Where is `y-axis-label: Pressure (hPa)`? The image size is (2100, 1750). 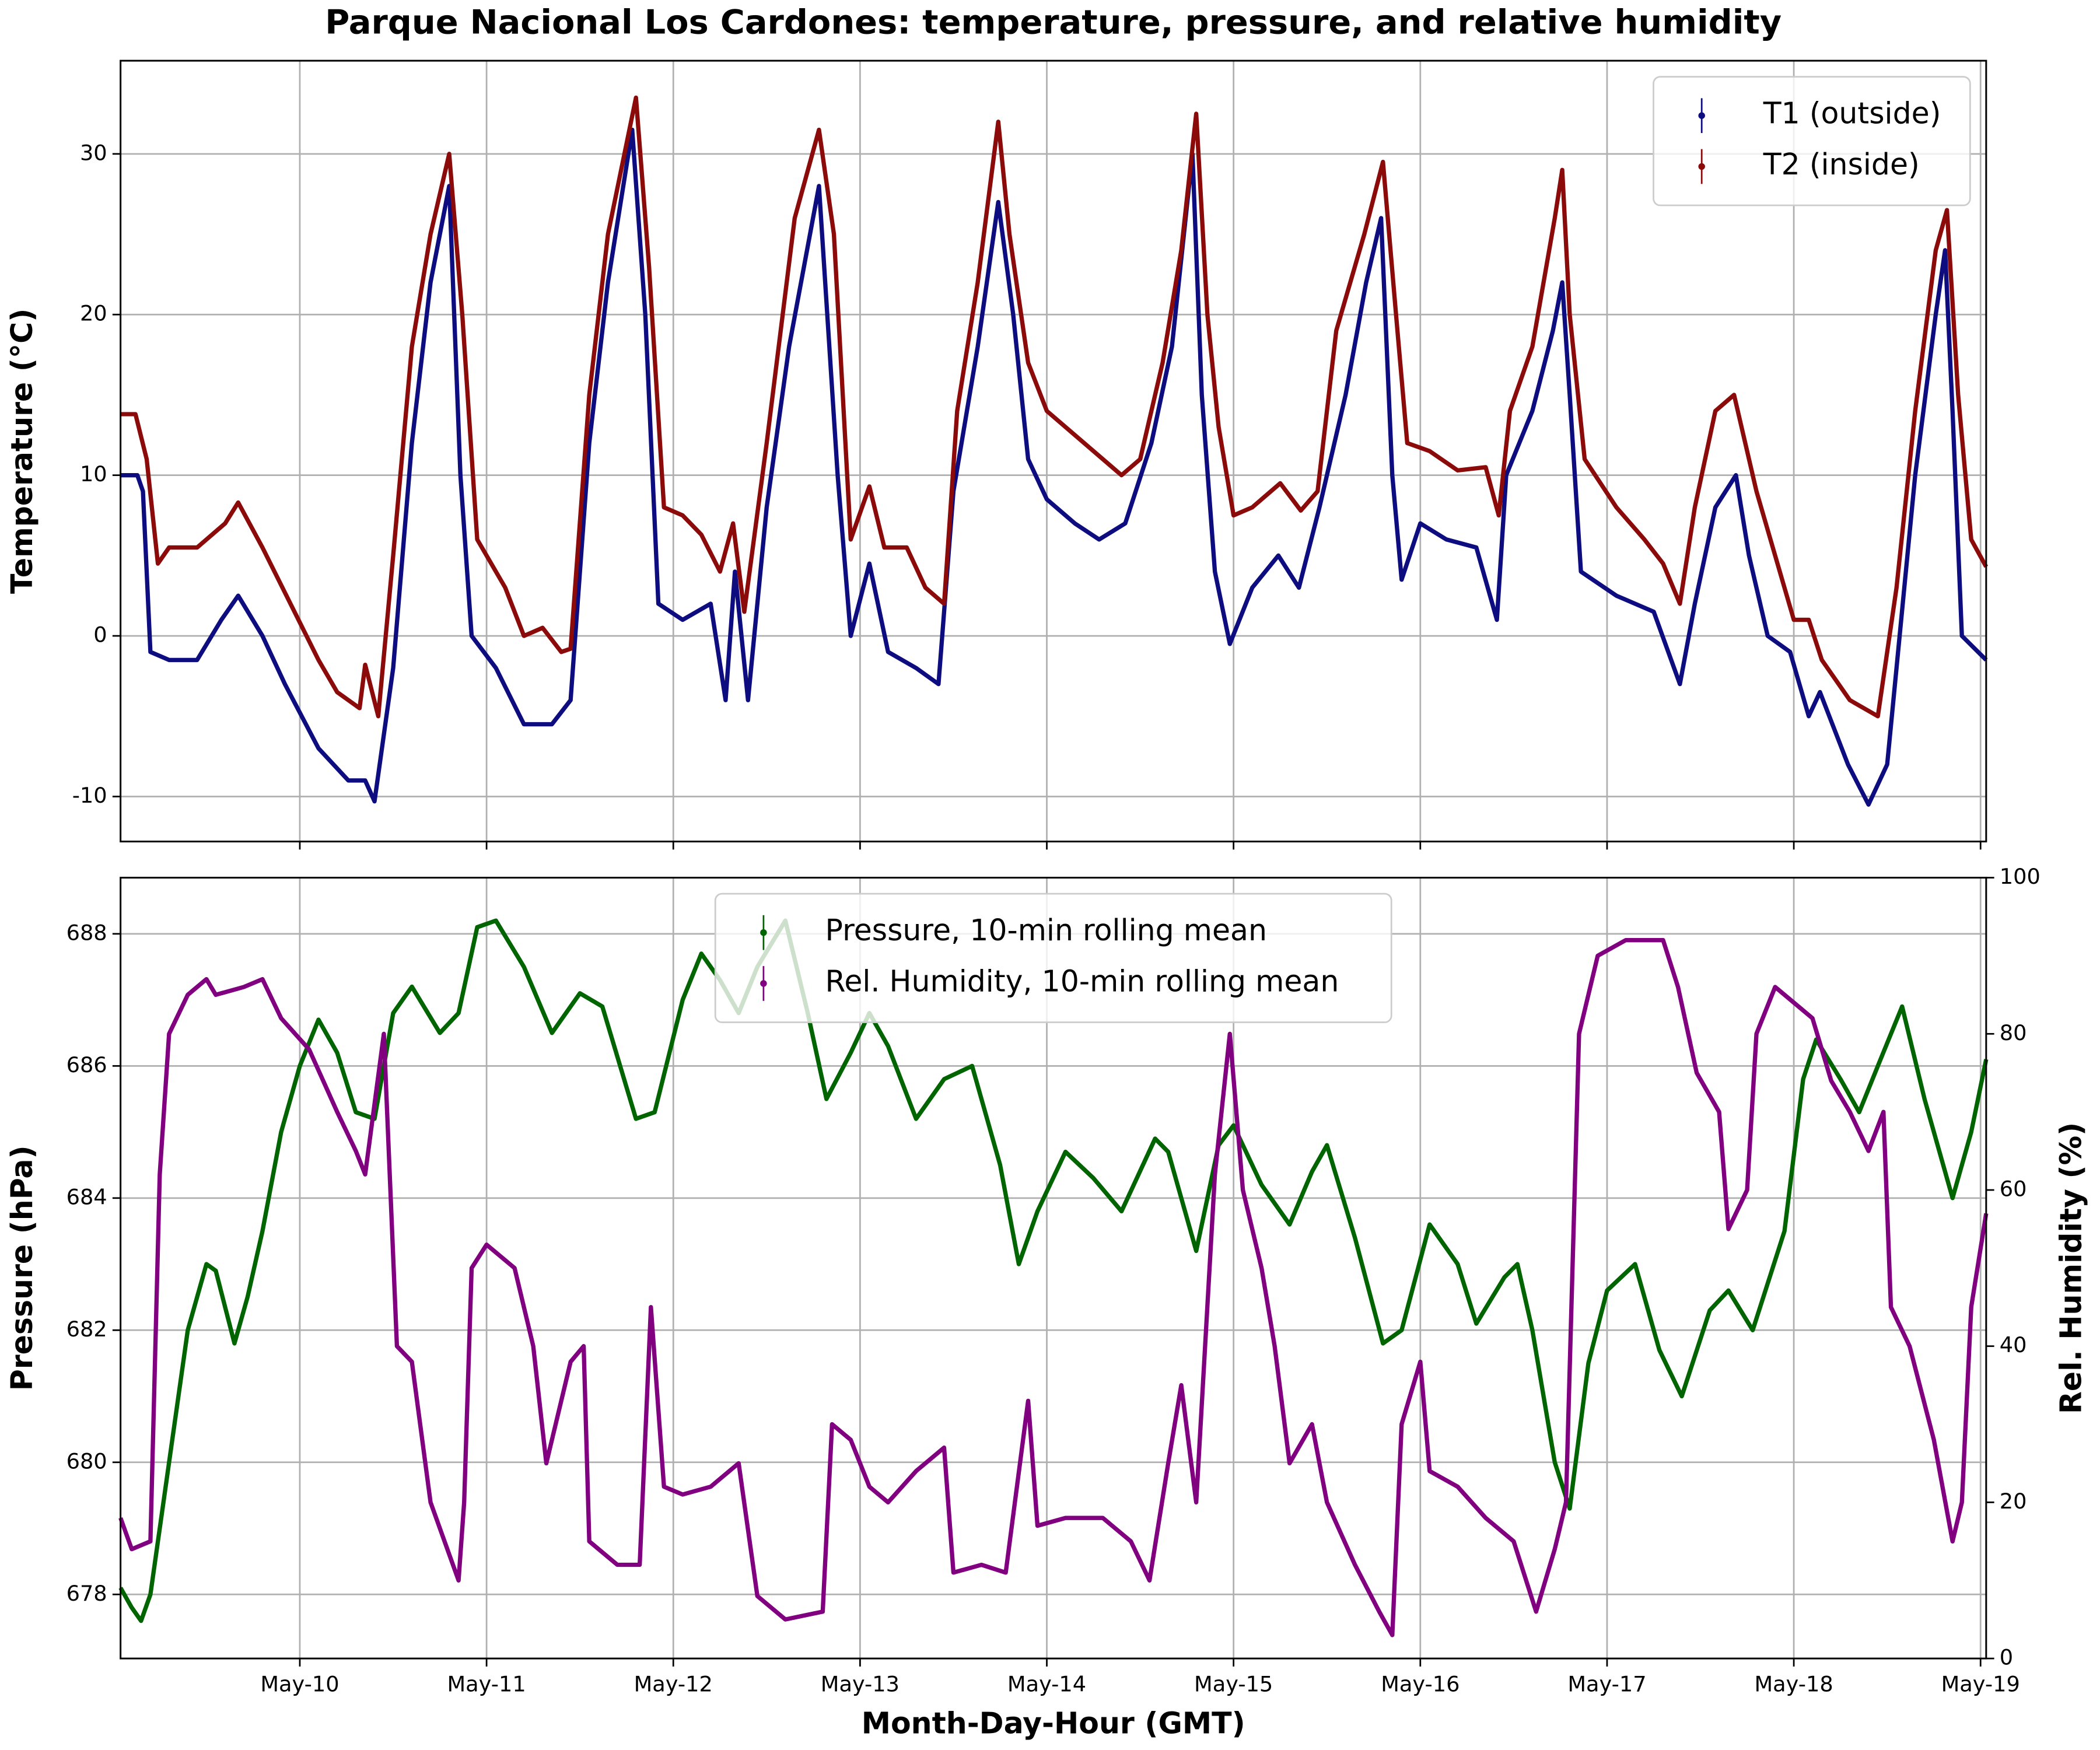 y-axis-label: Pressure (hPa) is located at coordinates (22, 1268).